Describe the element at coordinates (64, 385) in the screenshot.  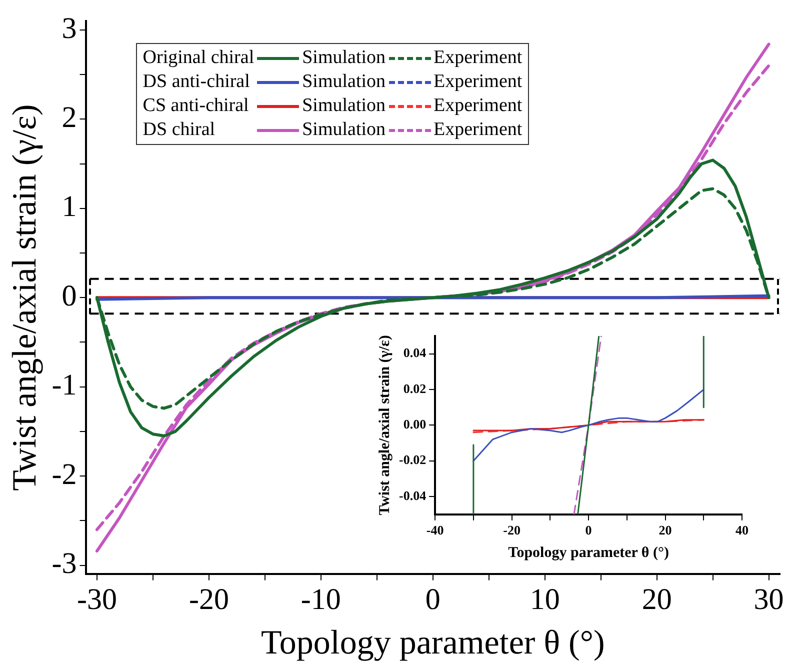
I see `y-tick-label: -1` at that location.